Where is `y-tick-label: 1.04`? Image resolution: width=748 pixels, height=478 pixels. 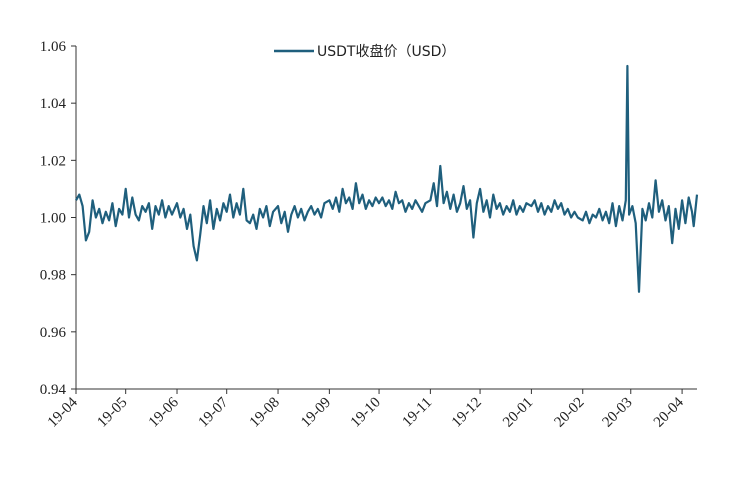
y-tick-label: 1.04 is located at coordinates (53, 104).